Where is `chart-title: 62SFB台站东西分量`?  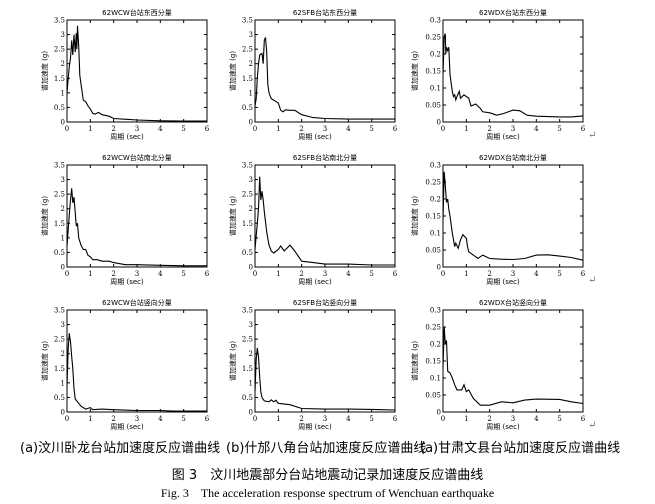
chart-title: 62SFB台站东西分量 is located at coordinates (325, 12).